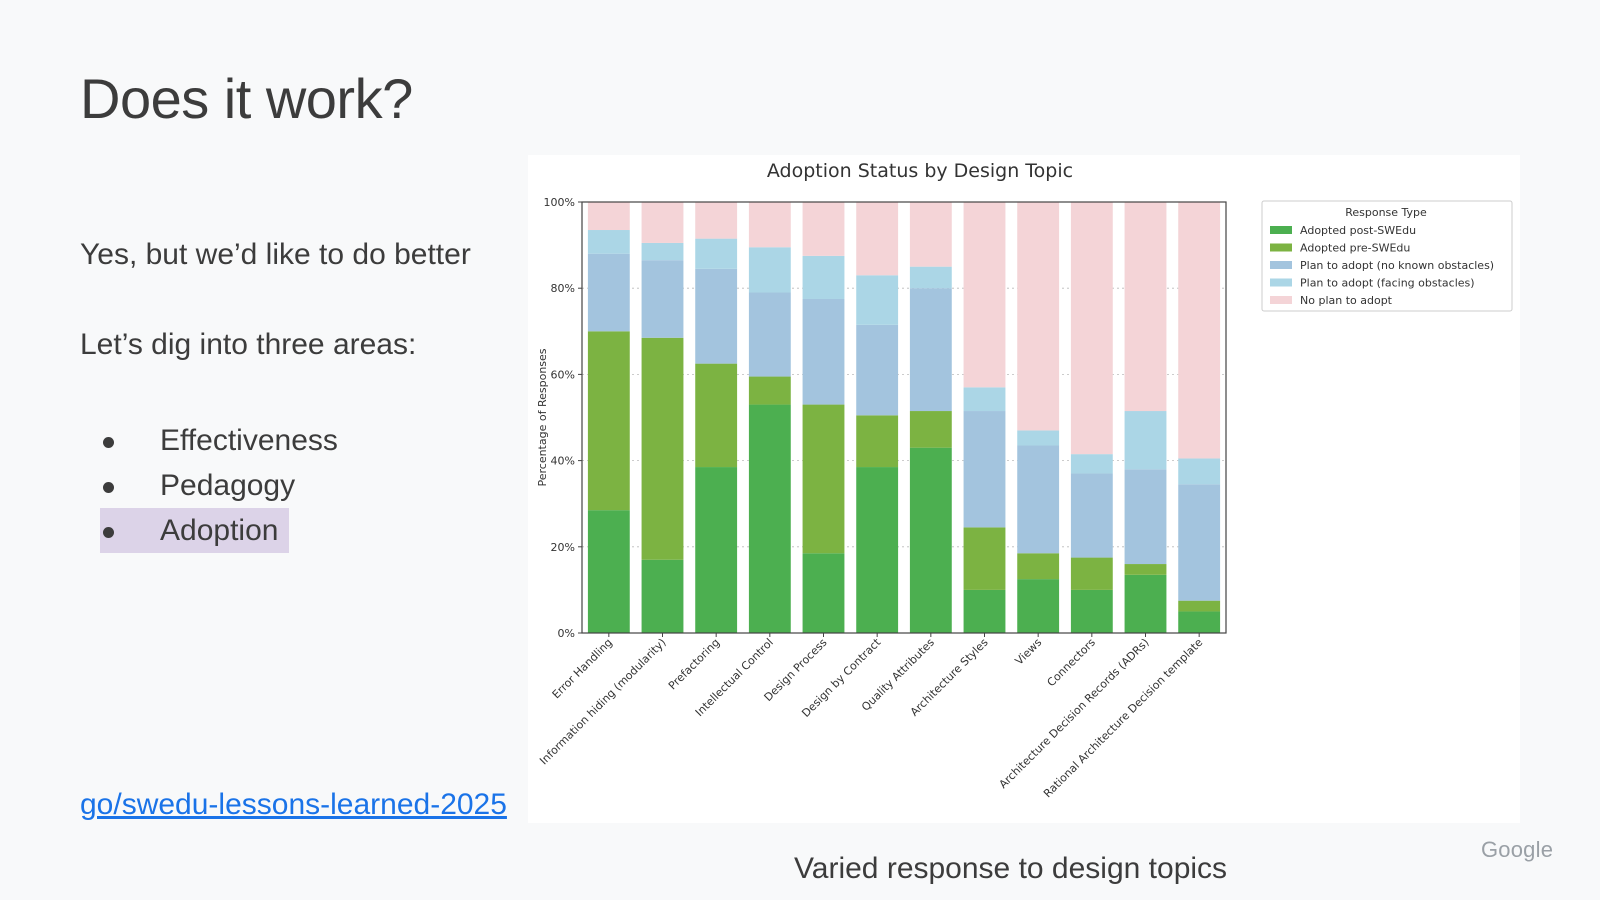 The height and width of the screenshot is (900, 1600). Describe the element at coordinates (563, 374) in the screenshot. I see `y-tick-label: 60%` at that location.